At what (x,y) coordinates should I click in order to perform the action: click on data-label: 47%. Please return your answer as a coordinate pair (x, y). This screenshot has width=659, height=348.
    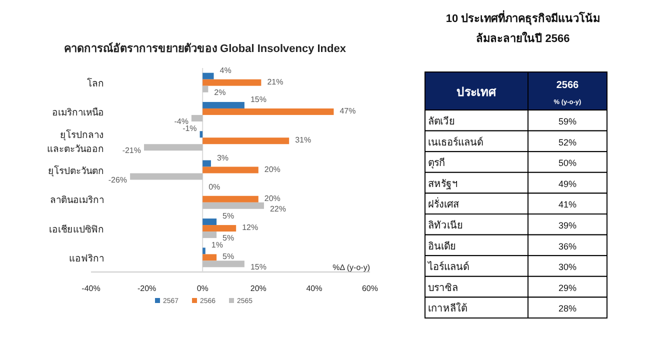
    Looking at the image, I should click on (348, 111).